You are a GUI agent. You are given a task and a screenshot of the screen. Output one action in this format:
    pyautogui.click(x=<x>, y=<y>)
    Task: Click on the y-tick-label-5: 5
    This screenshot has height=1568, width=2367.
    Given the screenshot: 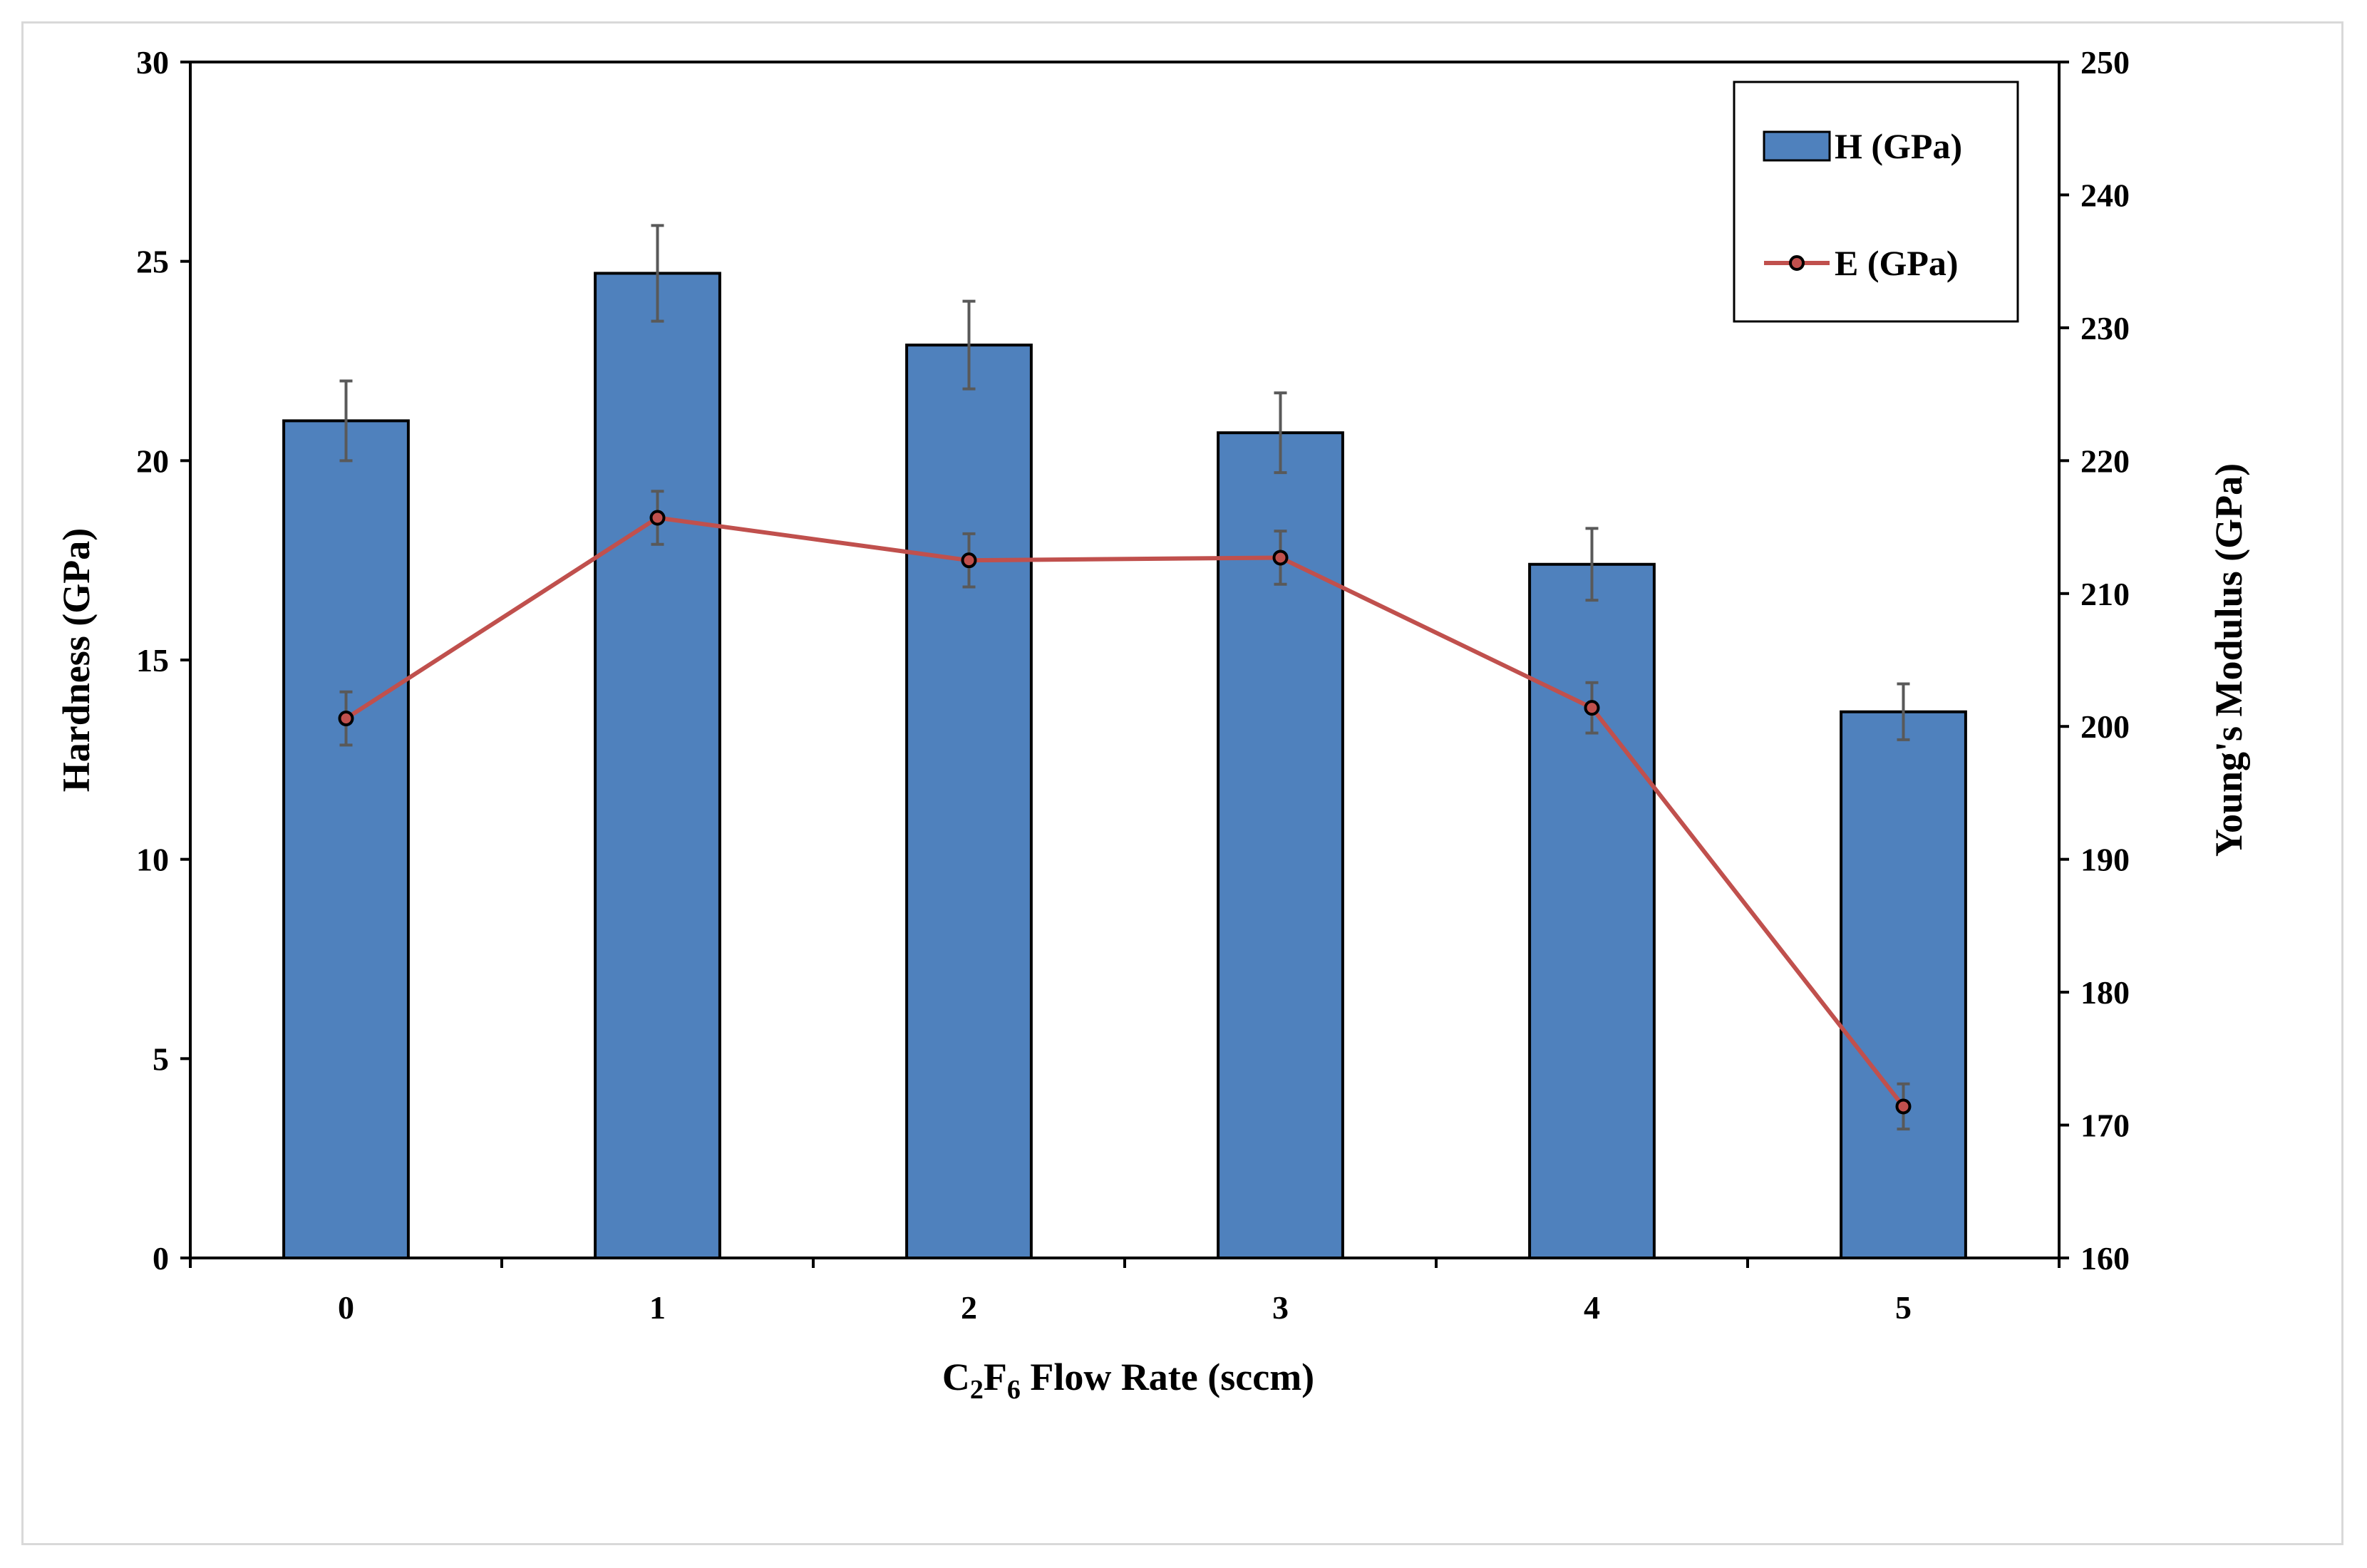 What is the action you would take?
    pyautogui.click(x=161, y=1059)
    